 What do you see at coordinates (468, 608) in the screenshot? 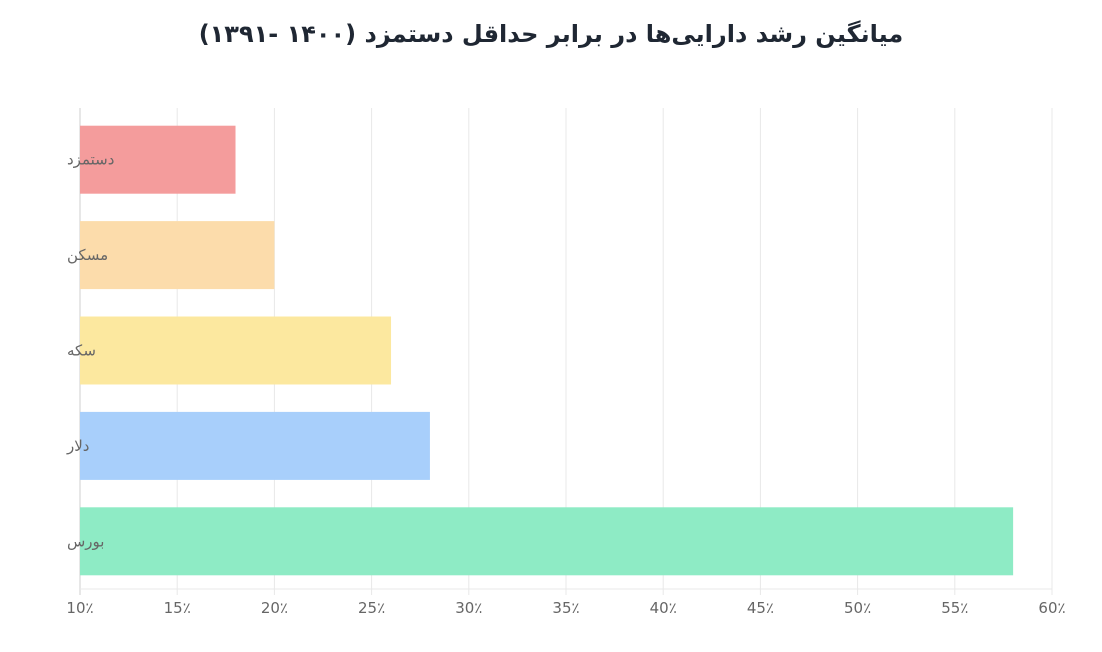
I see `x-tick-label: 30٪` at bounding box center [468, 608].